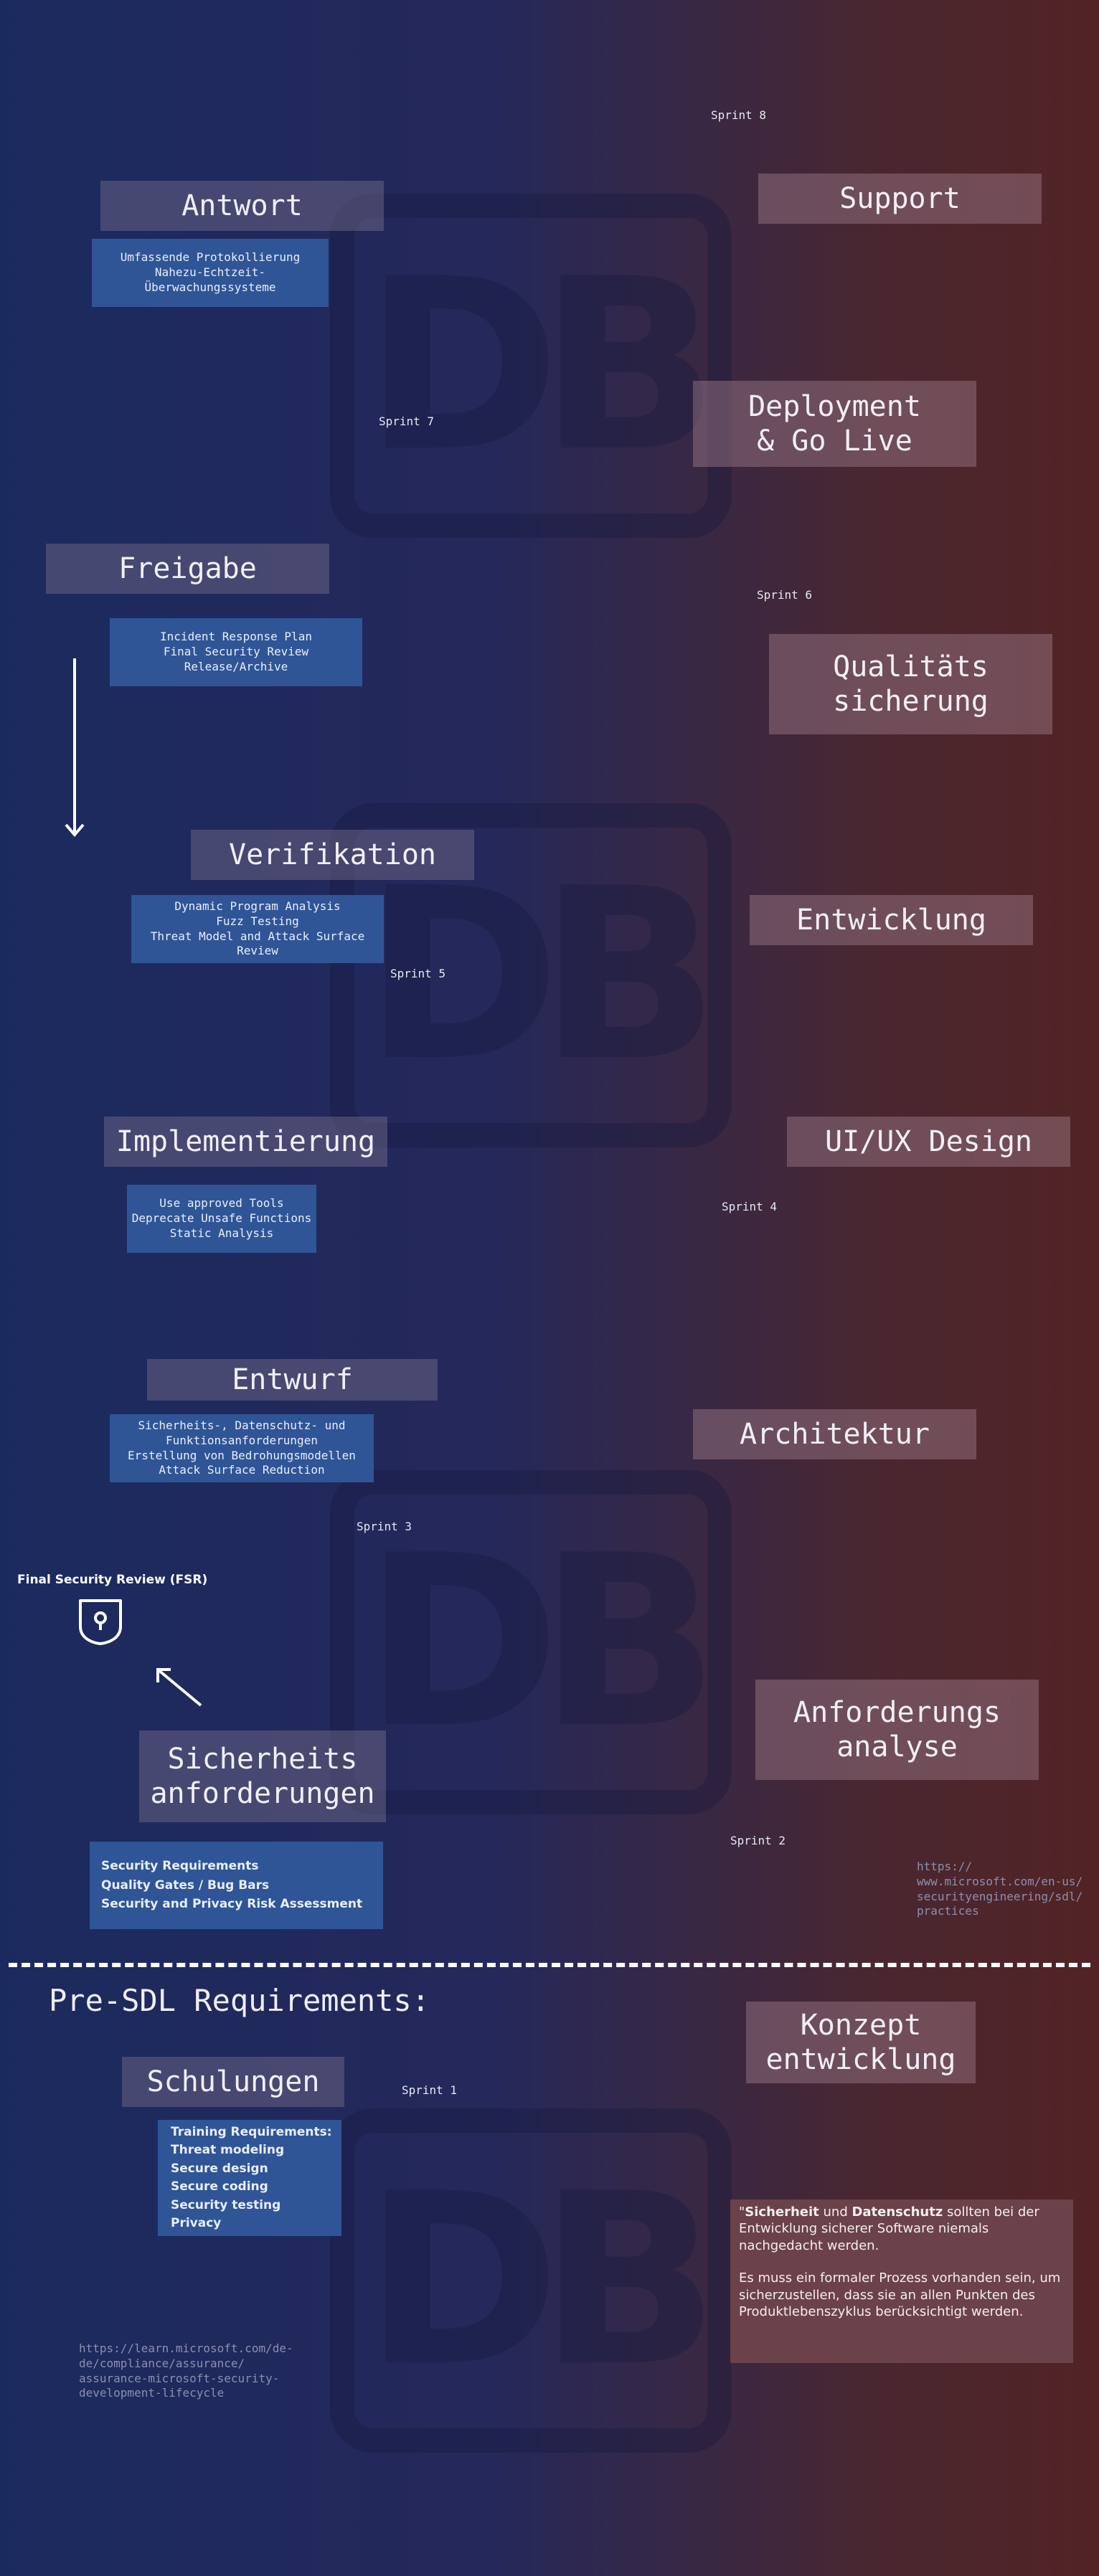 The width and height of the screenshot is (1099, 2576). I want to click on phase-uiux-design: UI/UX Design, so click(928, 1142).